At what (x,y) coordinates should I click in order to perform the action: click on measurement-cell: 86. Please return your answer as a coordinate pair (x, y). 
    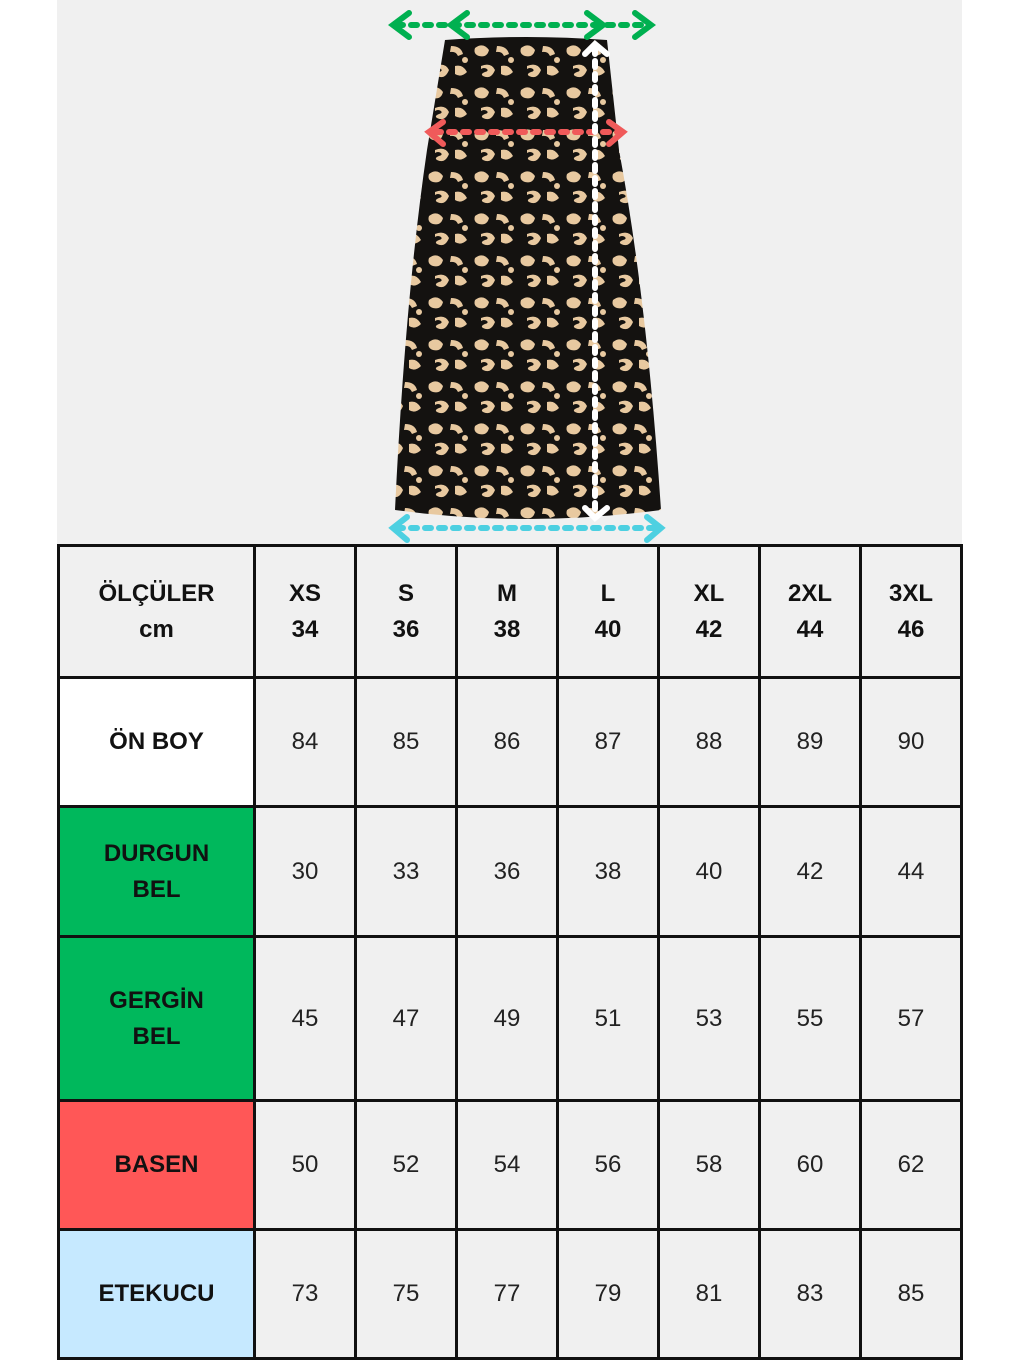
    Looking at the image, I should click on (507, 742).